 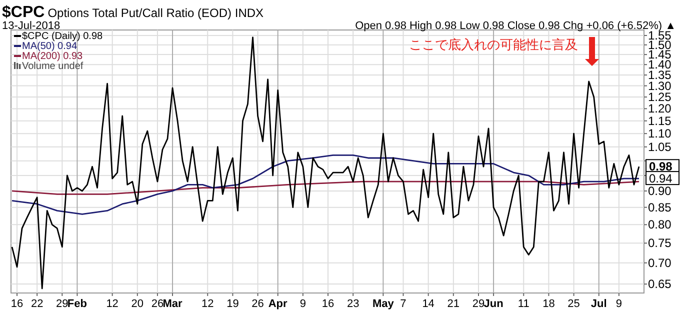 What do you see at coordinates (660, 121) in the screenshot?
I see `y-tick-label: 1.15` at bounding box center [660, 121].